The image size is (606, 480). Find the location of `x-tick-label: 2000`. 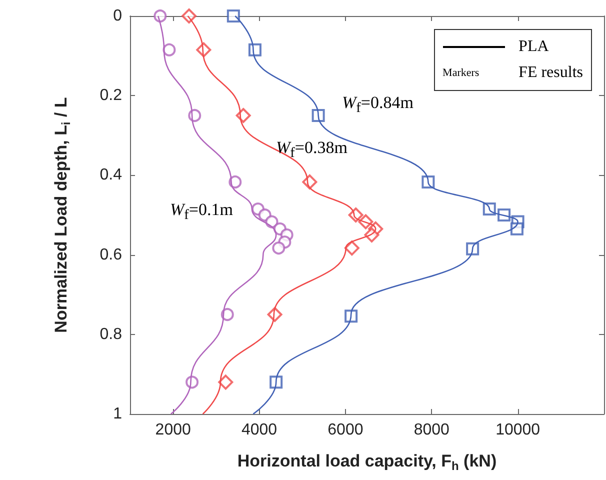

x-tick-label: 2000 is located at coordinates (173, 430).